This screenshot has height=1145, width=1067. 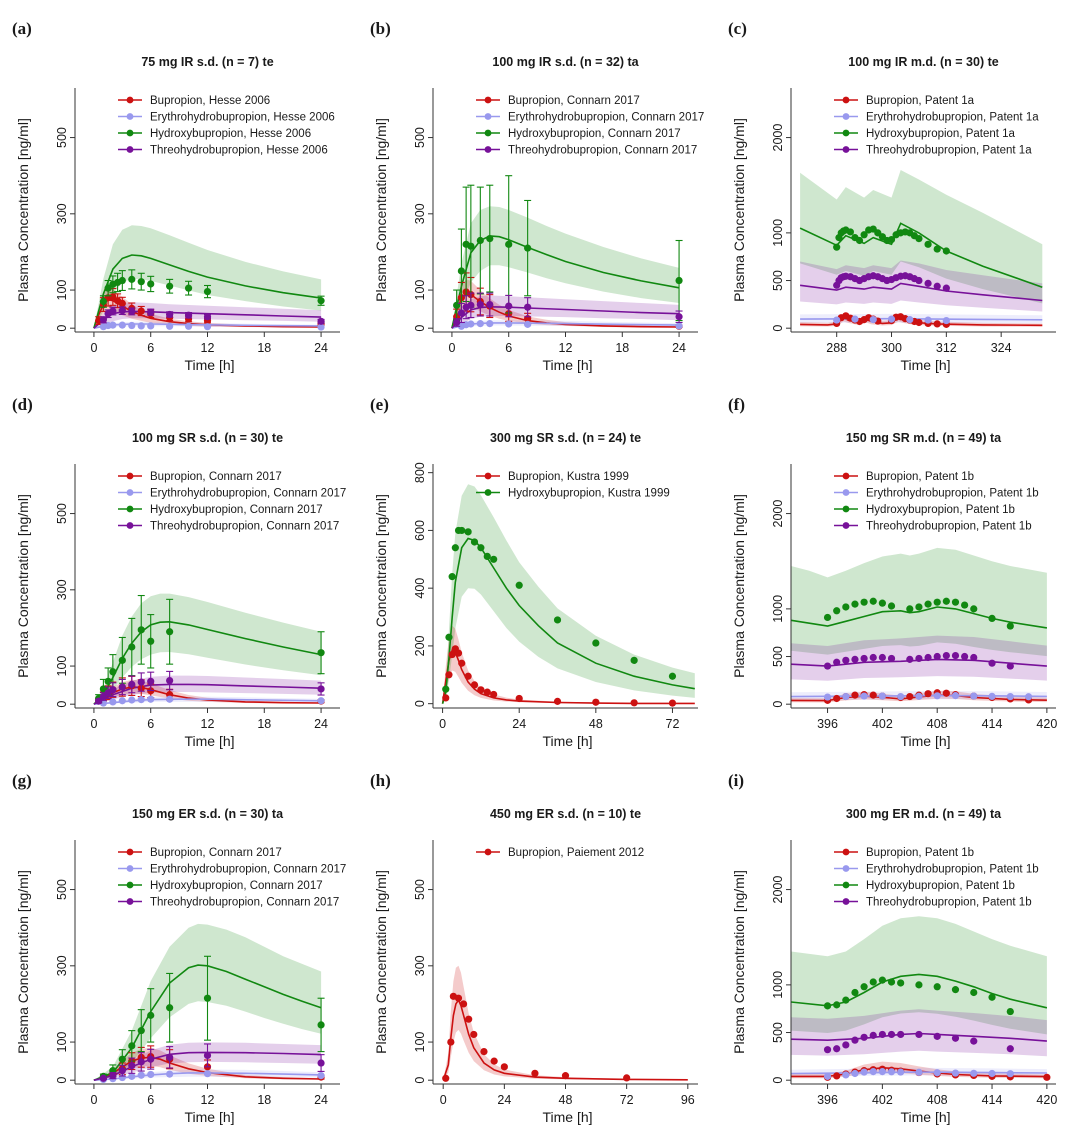 What do you see at coordinates (940, 886) in the screenshot?
I see `legend-entry: Hydroxybupropion, Patent 1b` at bounding box center [940, 886].